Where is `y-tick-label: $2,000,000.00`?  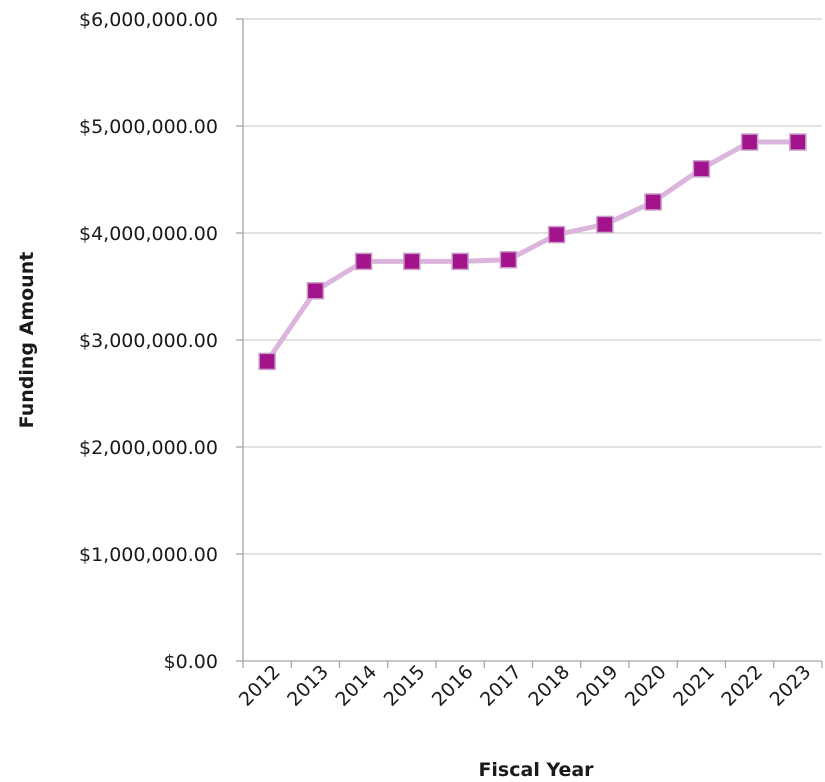
y-tick-label: $2,000,000.00 is located at coordinates (148, 448).